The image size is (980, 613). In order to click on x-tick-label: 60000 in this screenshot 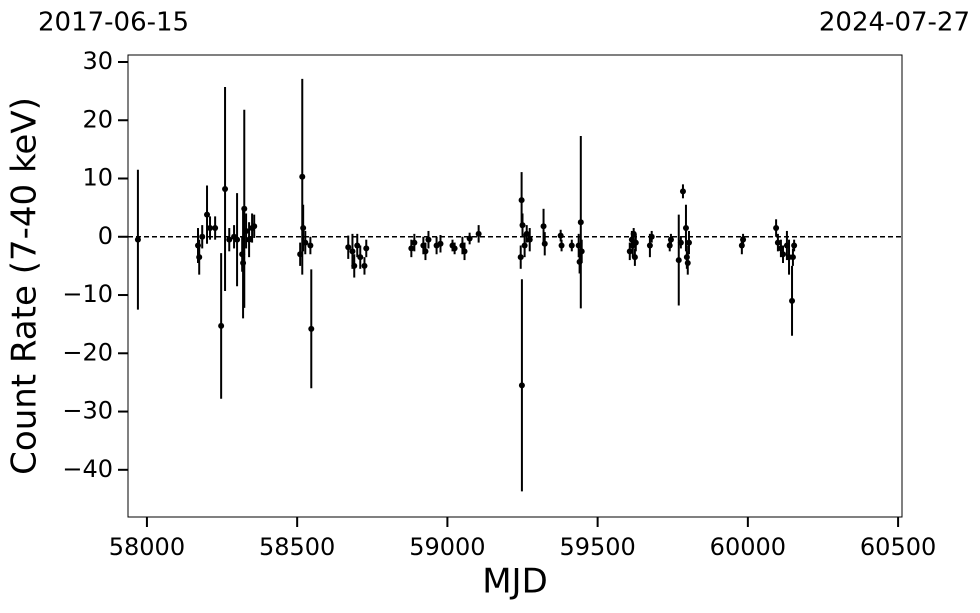, I will do `click(748, 547)`.